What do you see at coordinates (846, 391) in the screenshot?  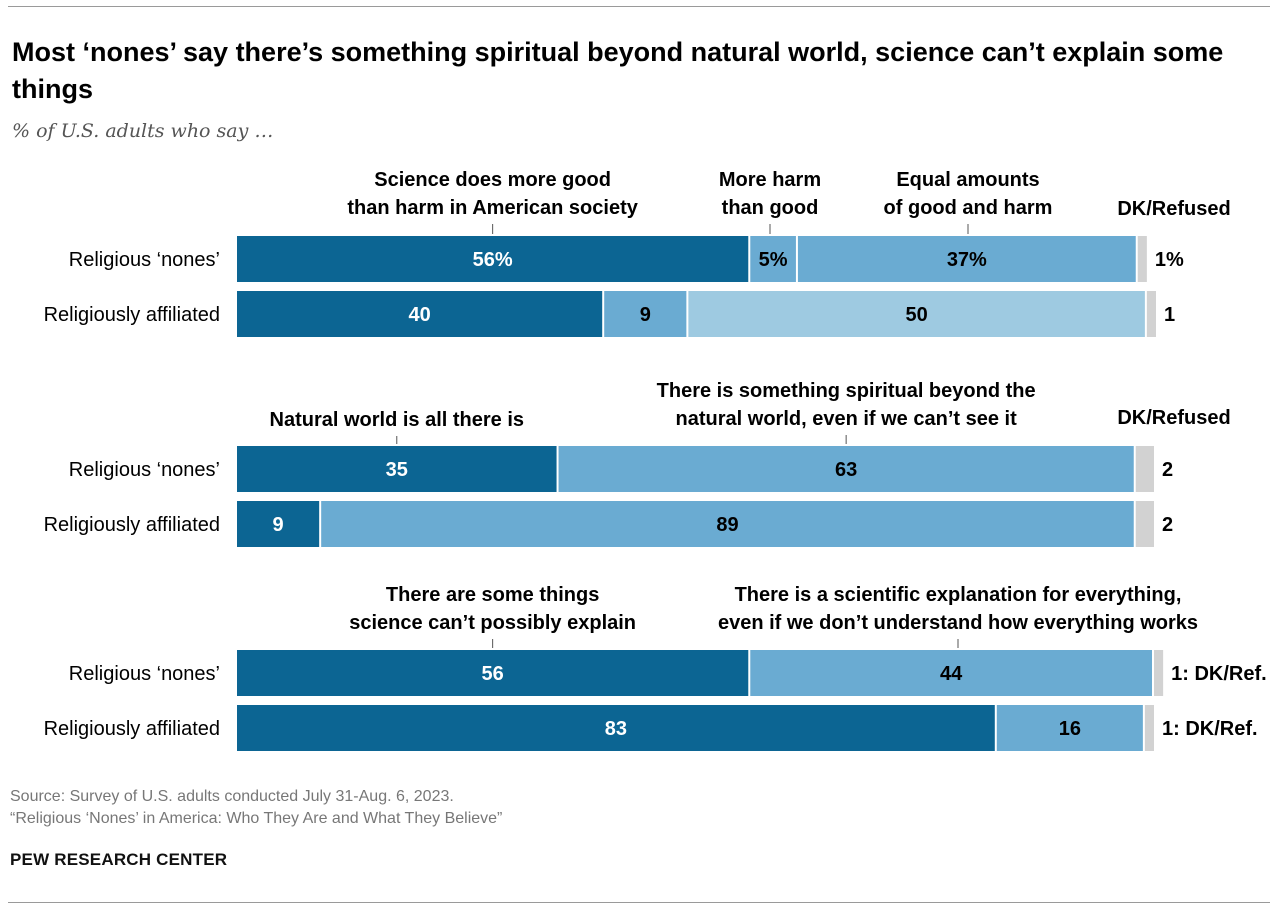 I see `series-header-1-1: There is something spiritual beyond the` at bounding box center [846, 391].